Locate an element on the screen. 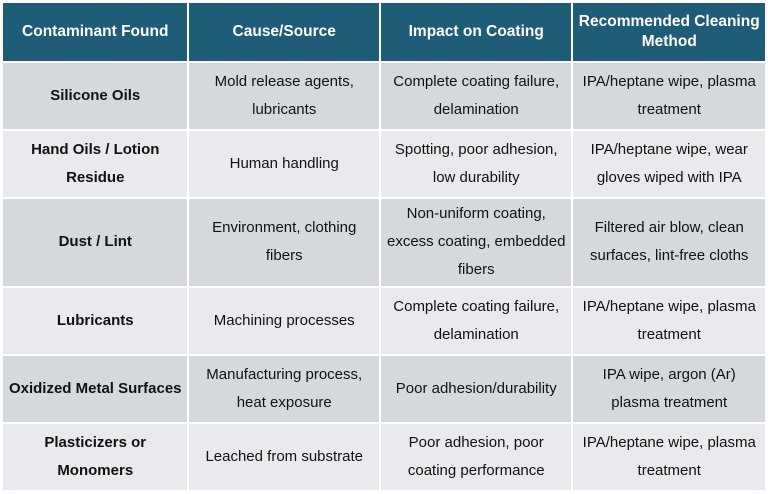  contaminant-cell: Dust / Lint is located at coordinates (95, 242).